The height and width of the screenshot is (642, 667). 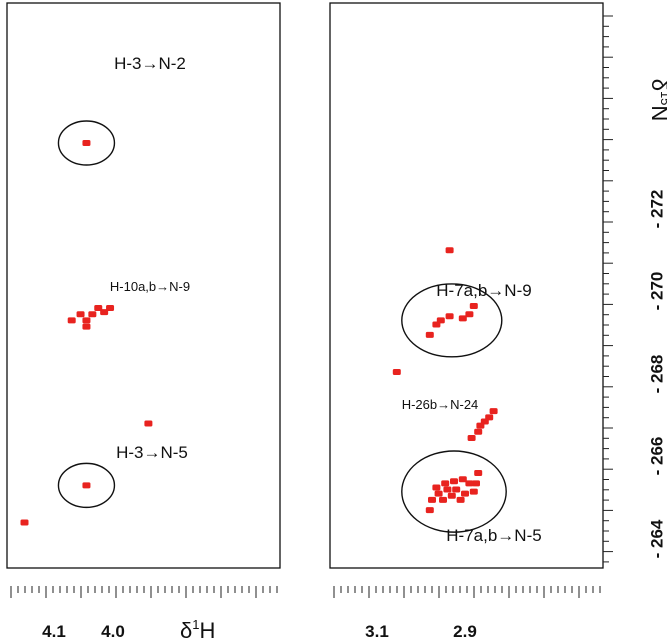 What do you see at coordinates (483, 290) in the screenshot?
I see `annotation-h7-n9: H-7a,b→N-9` at bounding box center [483, 290].